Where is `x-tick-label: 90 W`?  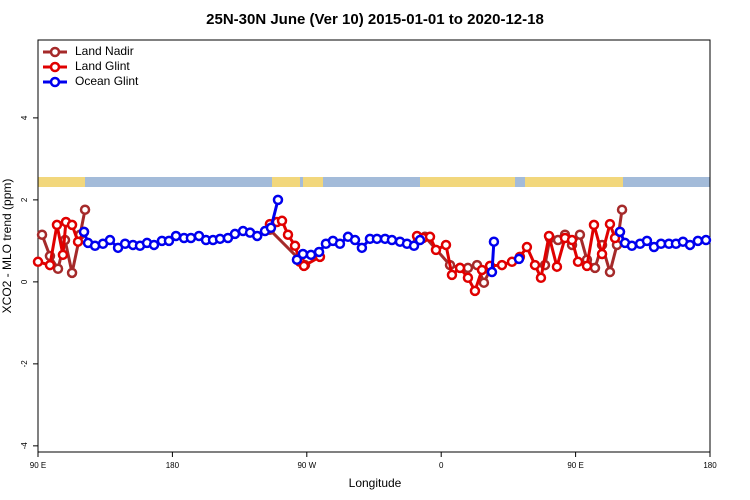 x-tick-label: 90 W is located at coordinates (306, 465).